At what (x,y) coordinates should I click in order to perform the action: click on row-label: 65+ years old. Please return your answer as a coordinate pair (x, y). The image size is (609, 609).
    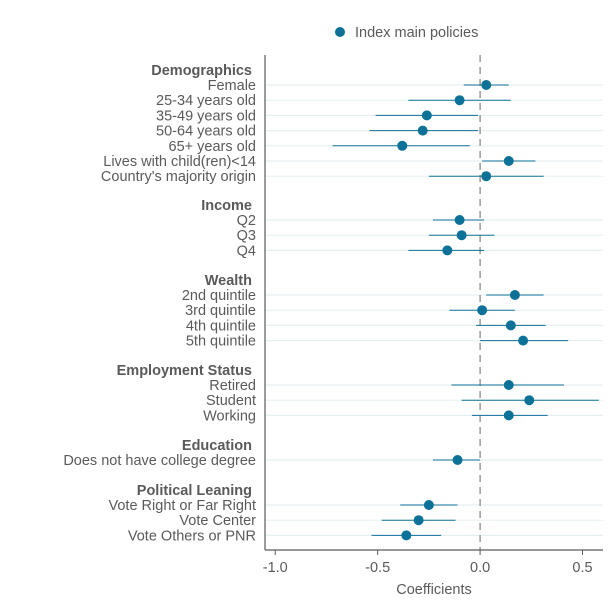
    Looking at the image, I should click on (212, 147).